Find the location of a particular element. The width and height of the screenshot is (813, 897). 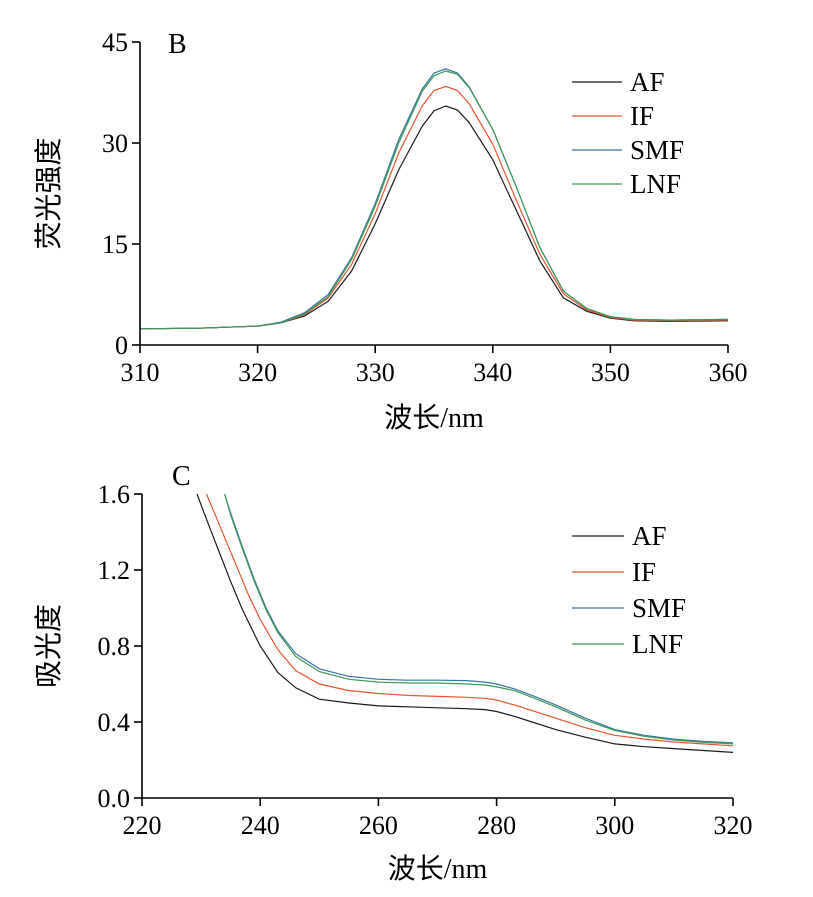

x-tick-label: 360 is located at coordinates (728, 372).